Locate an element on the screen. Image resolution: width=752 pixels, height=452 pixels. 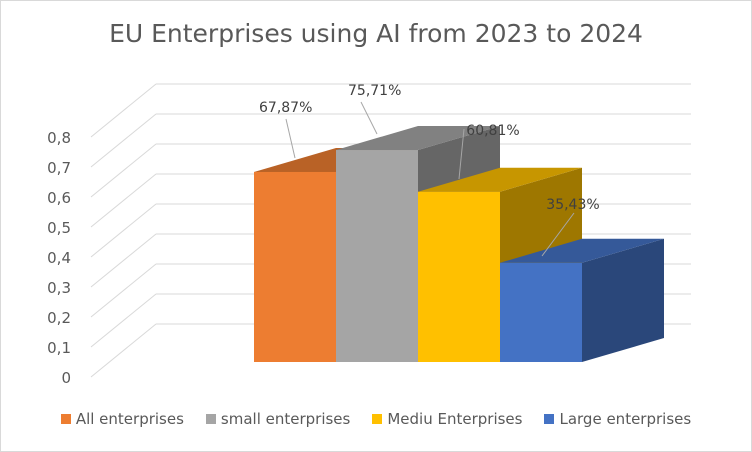
legend-label: All enterprises is located at coordinates (129, 419).